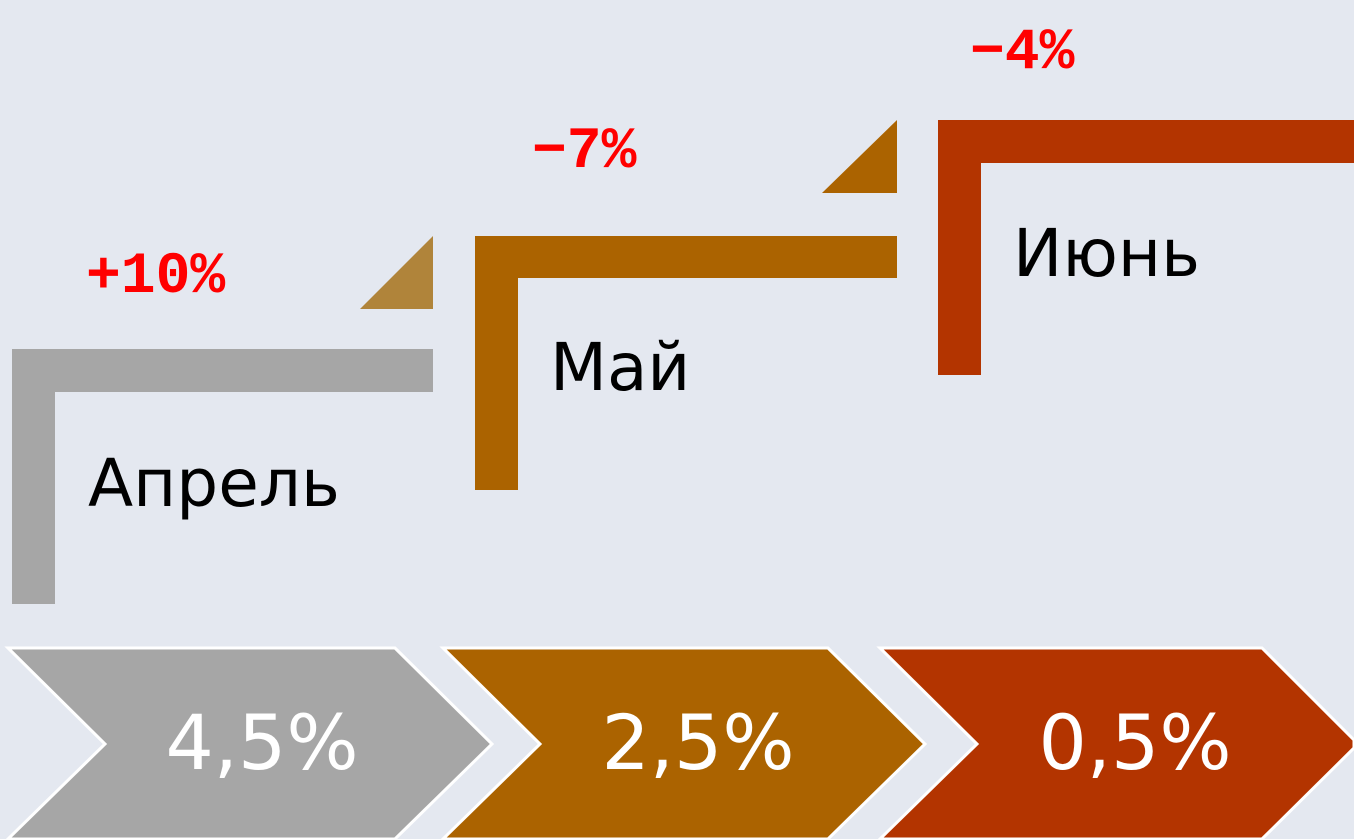 The height and width of the screenshot is (839, 1354). Describe the element at coordinates (1022, 53) in the screenshot. I see `step-change: −4%` at that location.